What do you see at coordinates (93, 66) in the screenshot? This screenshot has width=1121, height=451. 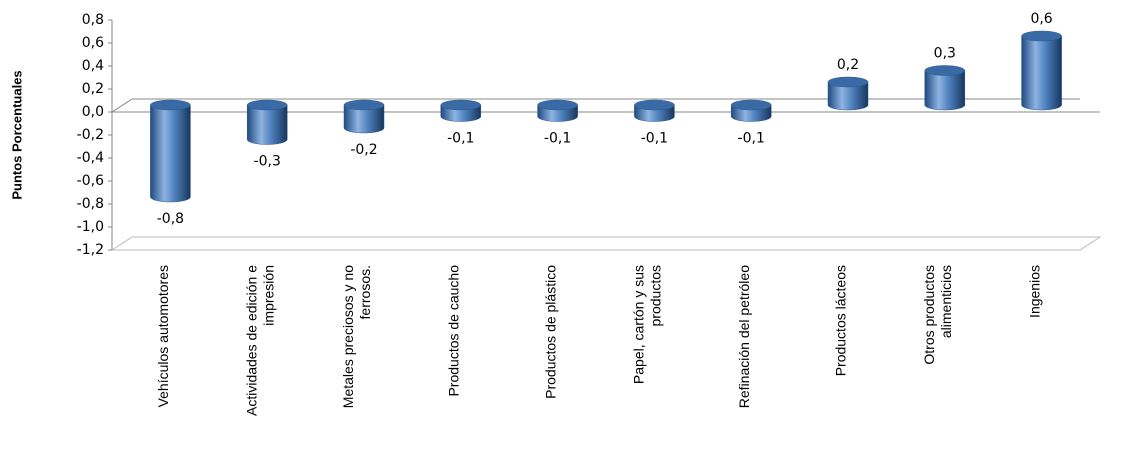 I see `y-tick-label: 0,4` at bounding box center [93, 66].